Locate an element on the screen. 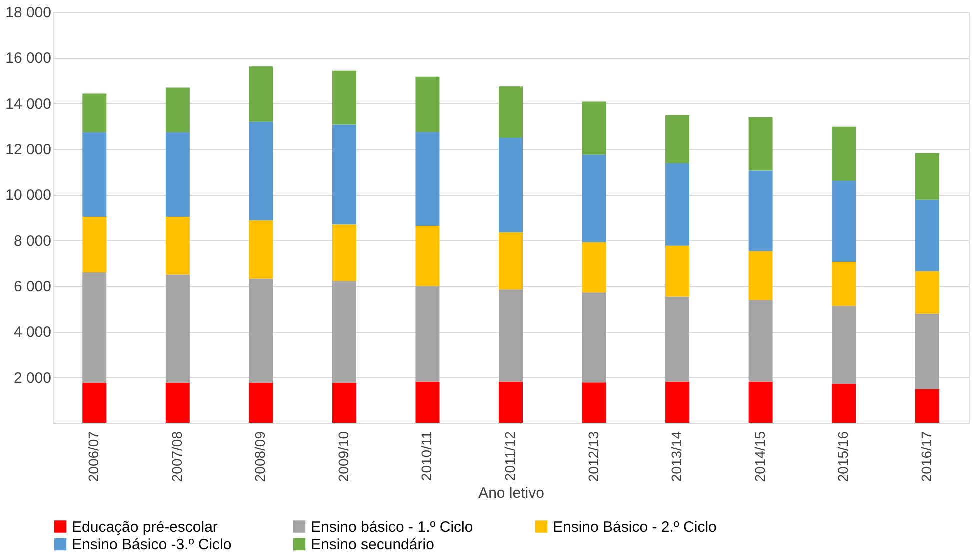  legend-label: Ensino Básico - 2.º Ciclo is located at coordinates (635, 527).